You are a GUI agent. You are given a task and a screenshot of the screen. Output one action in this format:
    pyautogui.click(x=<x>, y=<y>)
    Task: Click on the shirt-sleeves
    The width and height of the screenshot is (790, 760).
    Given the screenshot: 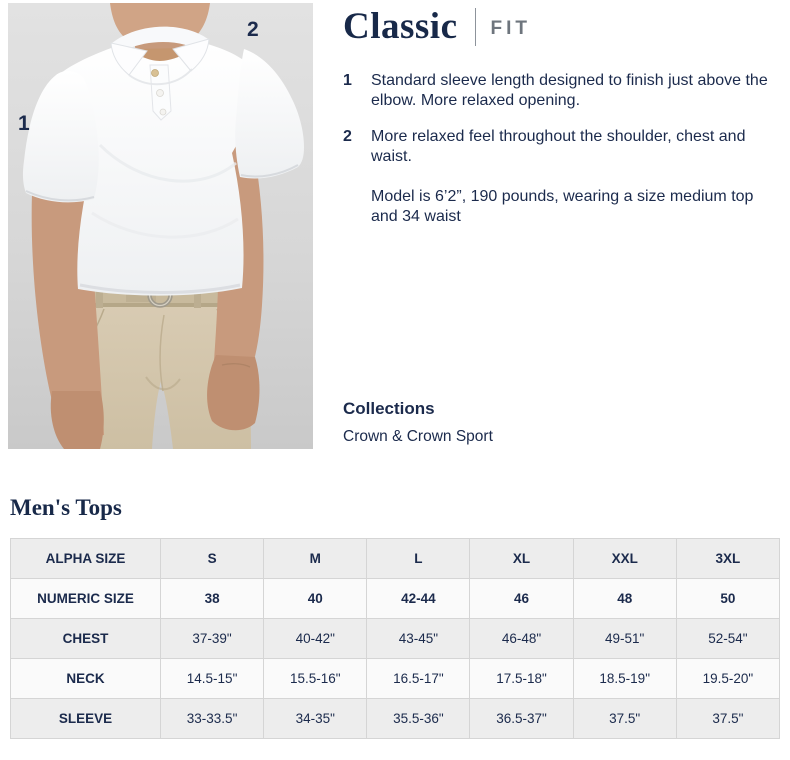 What is the action you would take?
    pyautogui.click(x=163, y=126)
    